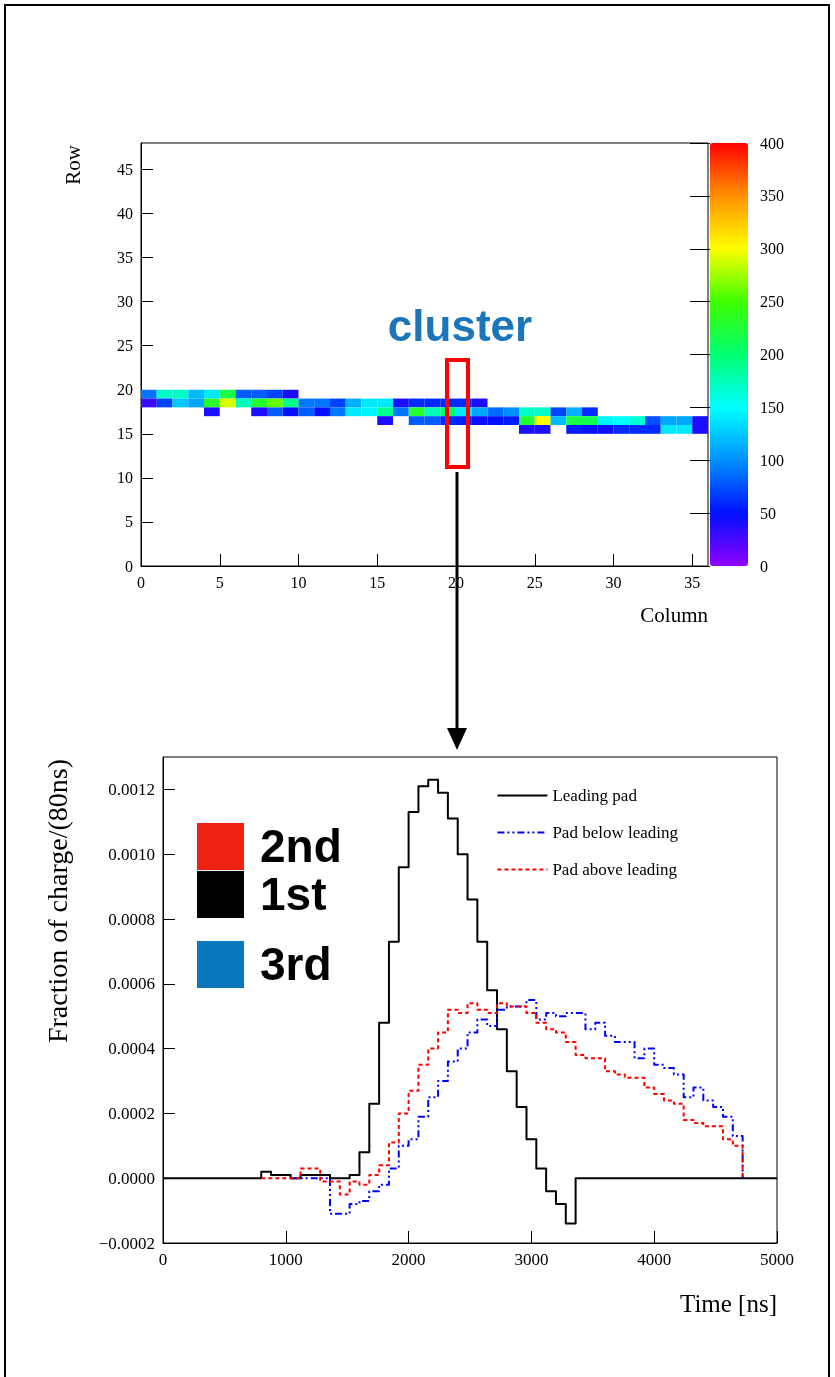 The height and width of the screenshot is (1377, 835). I want to click on y-tick-label: −0.0002, so click(126, 1243).